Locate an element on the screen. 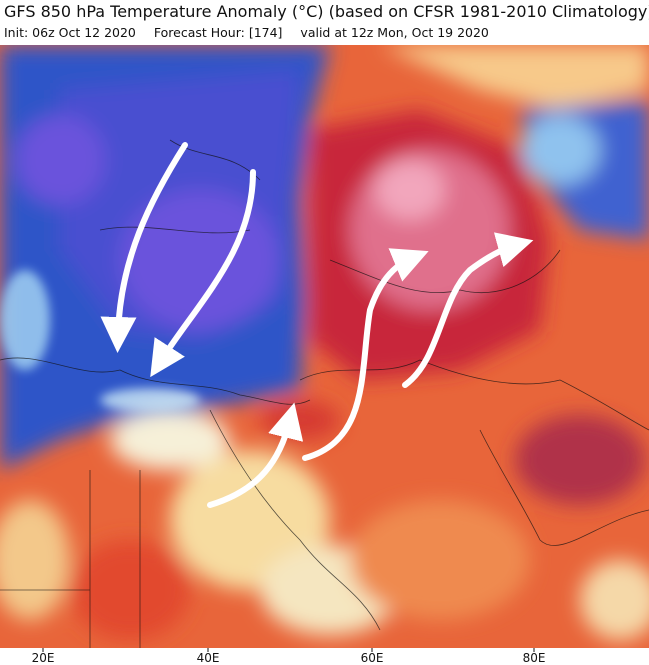  longitude-label: 20E is located at coordinates (43, 658).